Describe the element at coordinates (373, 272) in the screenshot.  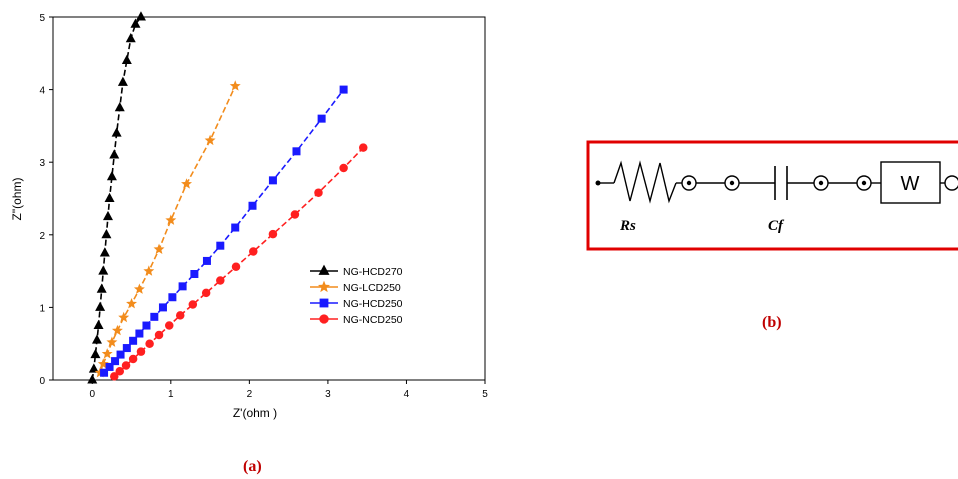
I see `legend-label: NG-HCD270` at that location.